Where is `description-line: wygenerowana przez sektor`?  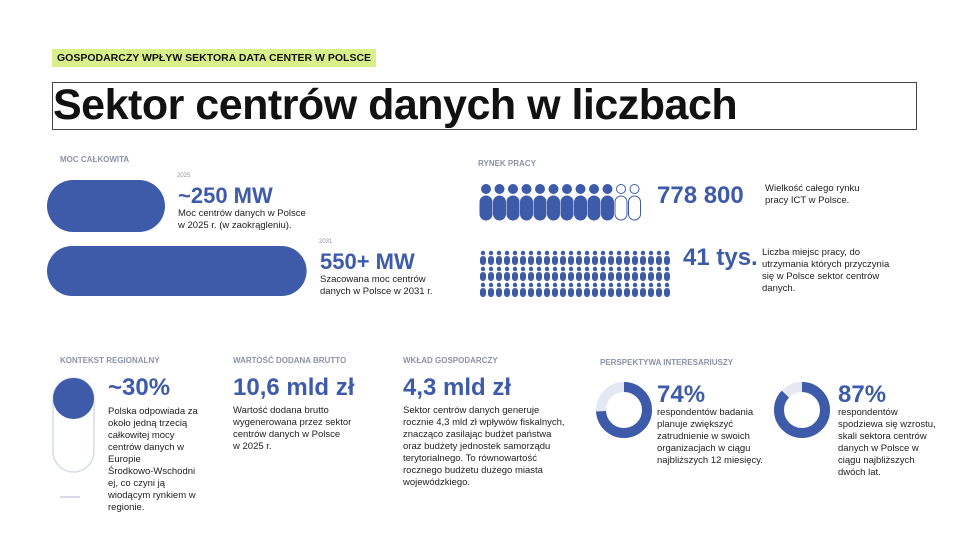
description-line: wygenerowana przez sektor is located at coordinates (292, 422).